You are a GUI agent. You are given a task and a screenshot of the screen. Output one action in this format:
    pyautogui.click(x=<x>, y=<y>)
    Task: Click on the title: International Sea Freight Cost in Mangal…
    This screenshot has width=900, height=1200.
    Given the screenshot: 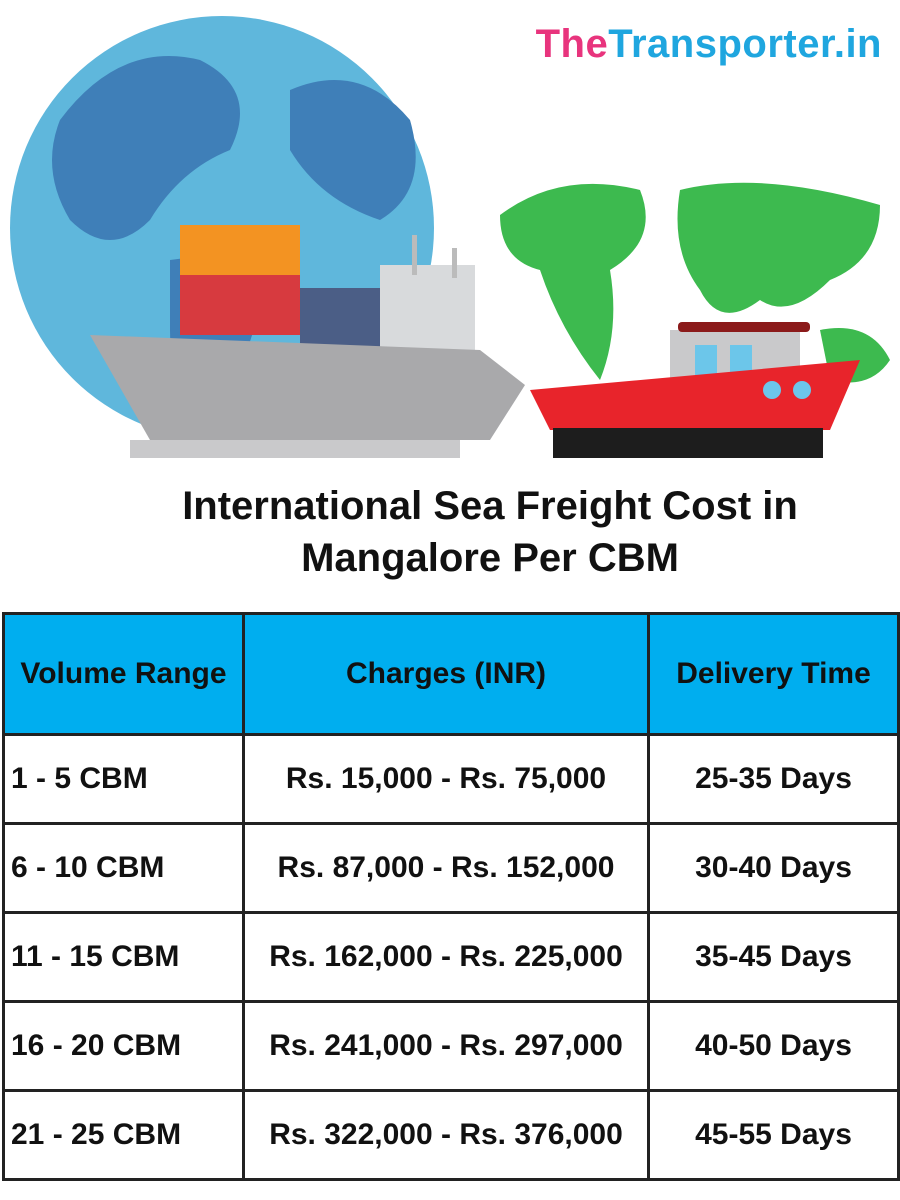 What is the action you would take?
    pyautogui.click(x=490, y=532)
    